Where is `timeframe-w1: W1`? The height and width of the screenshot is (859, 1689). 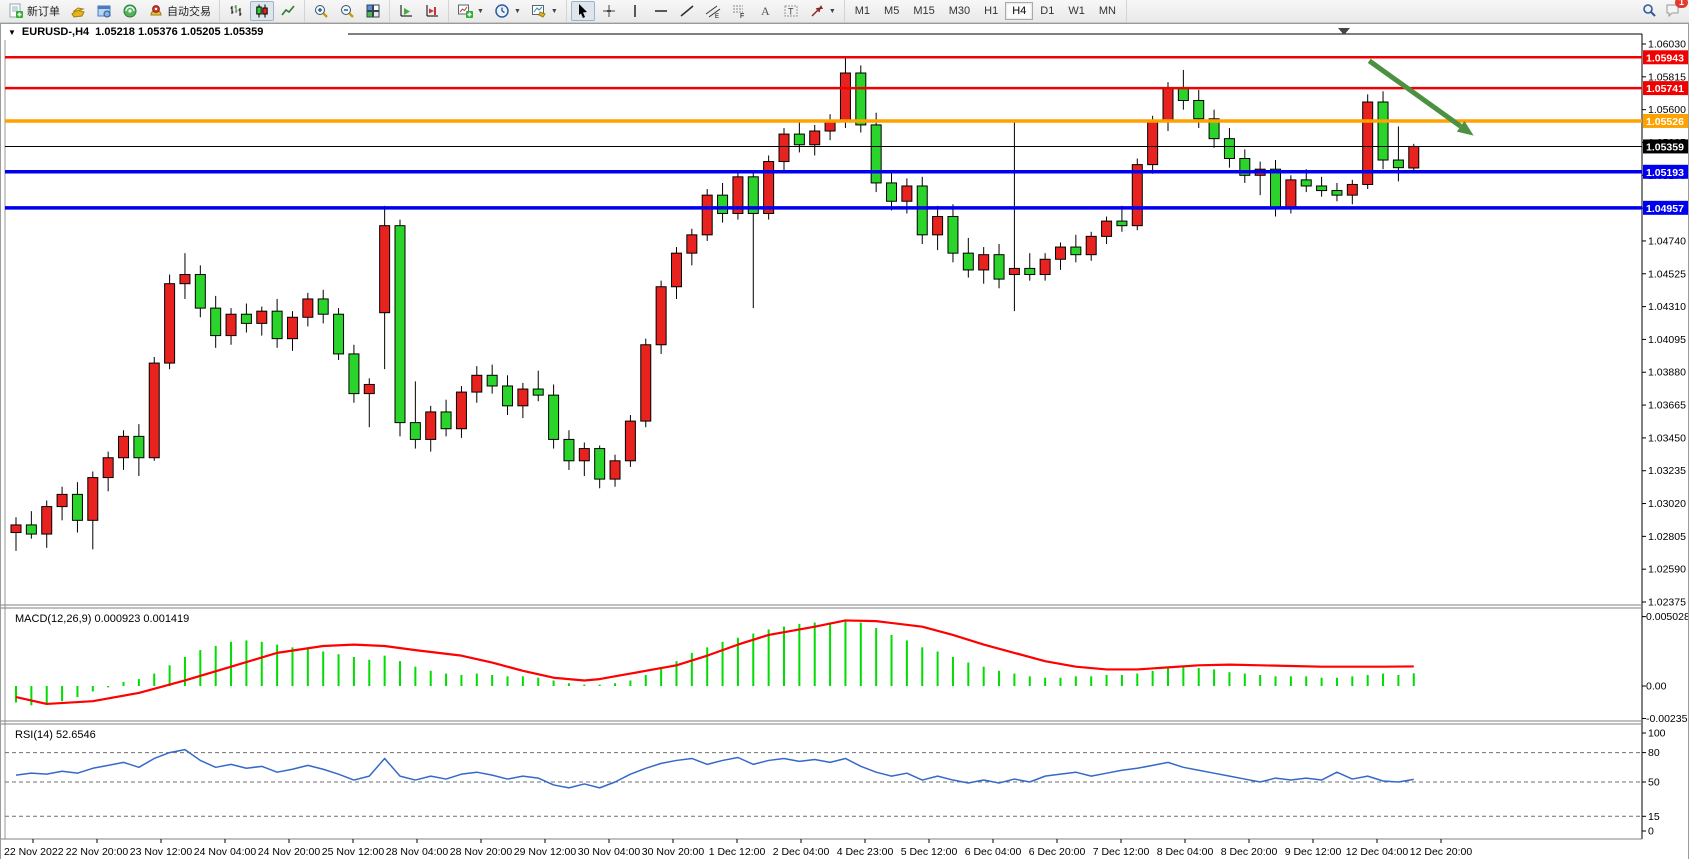 timeframe-w1: W1 is located at coordinates (1076, 11).